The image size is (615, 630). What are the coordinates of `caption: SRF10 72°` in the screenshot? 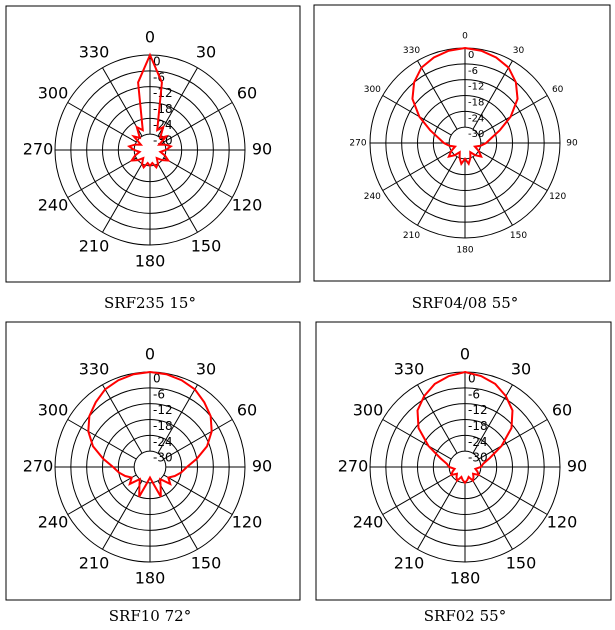 It's located at (150, 616).